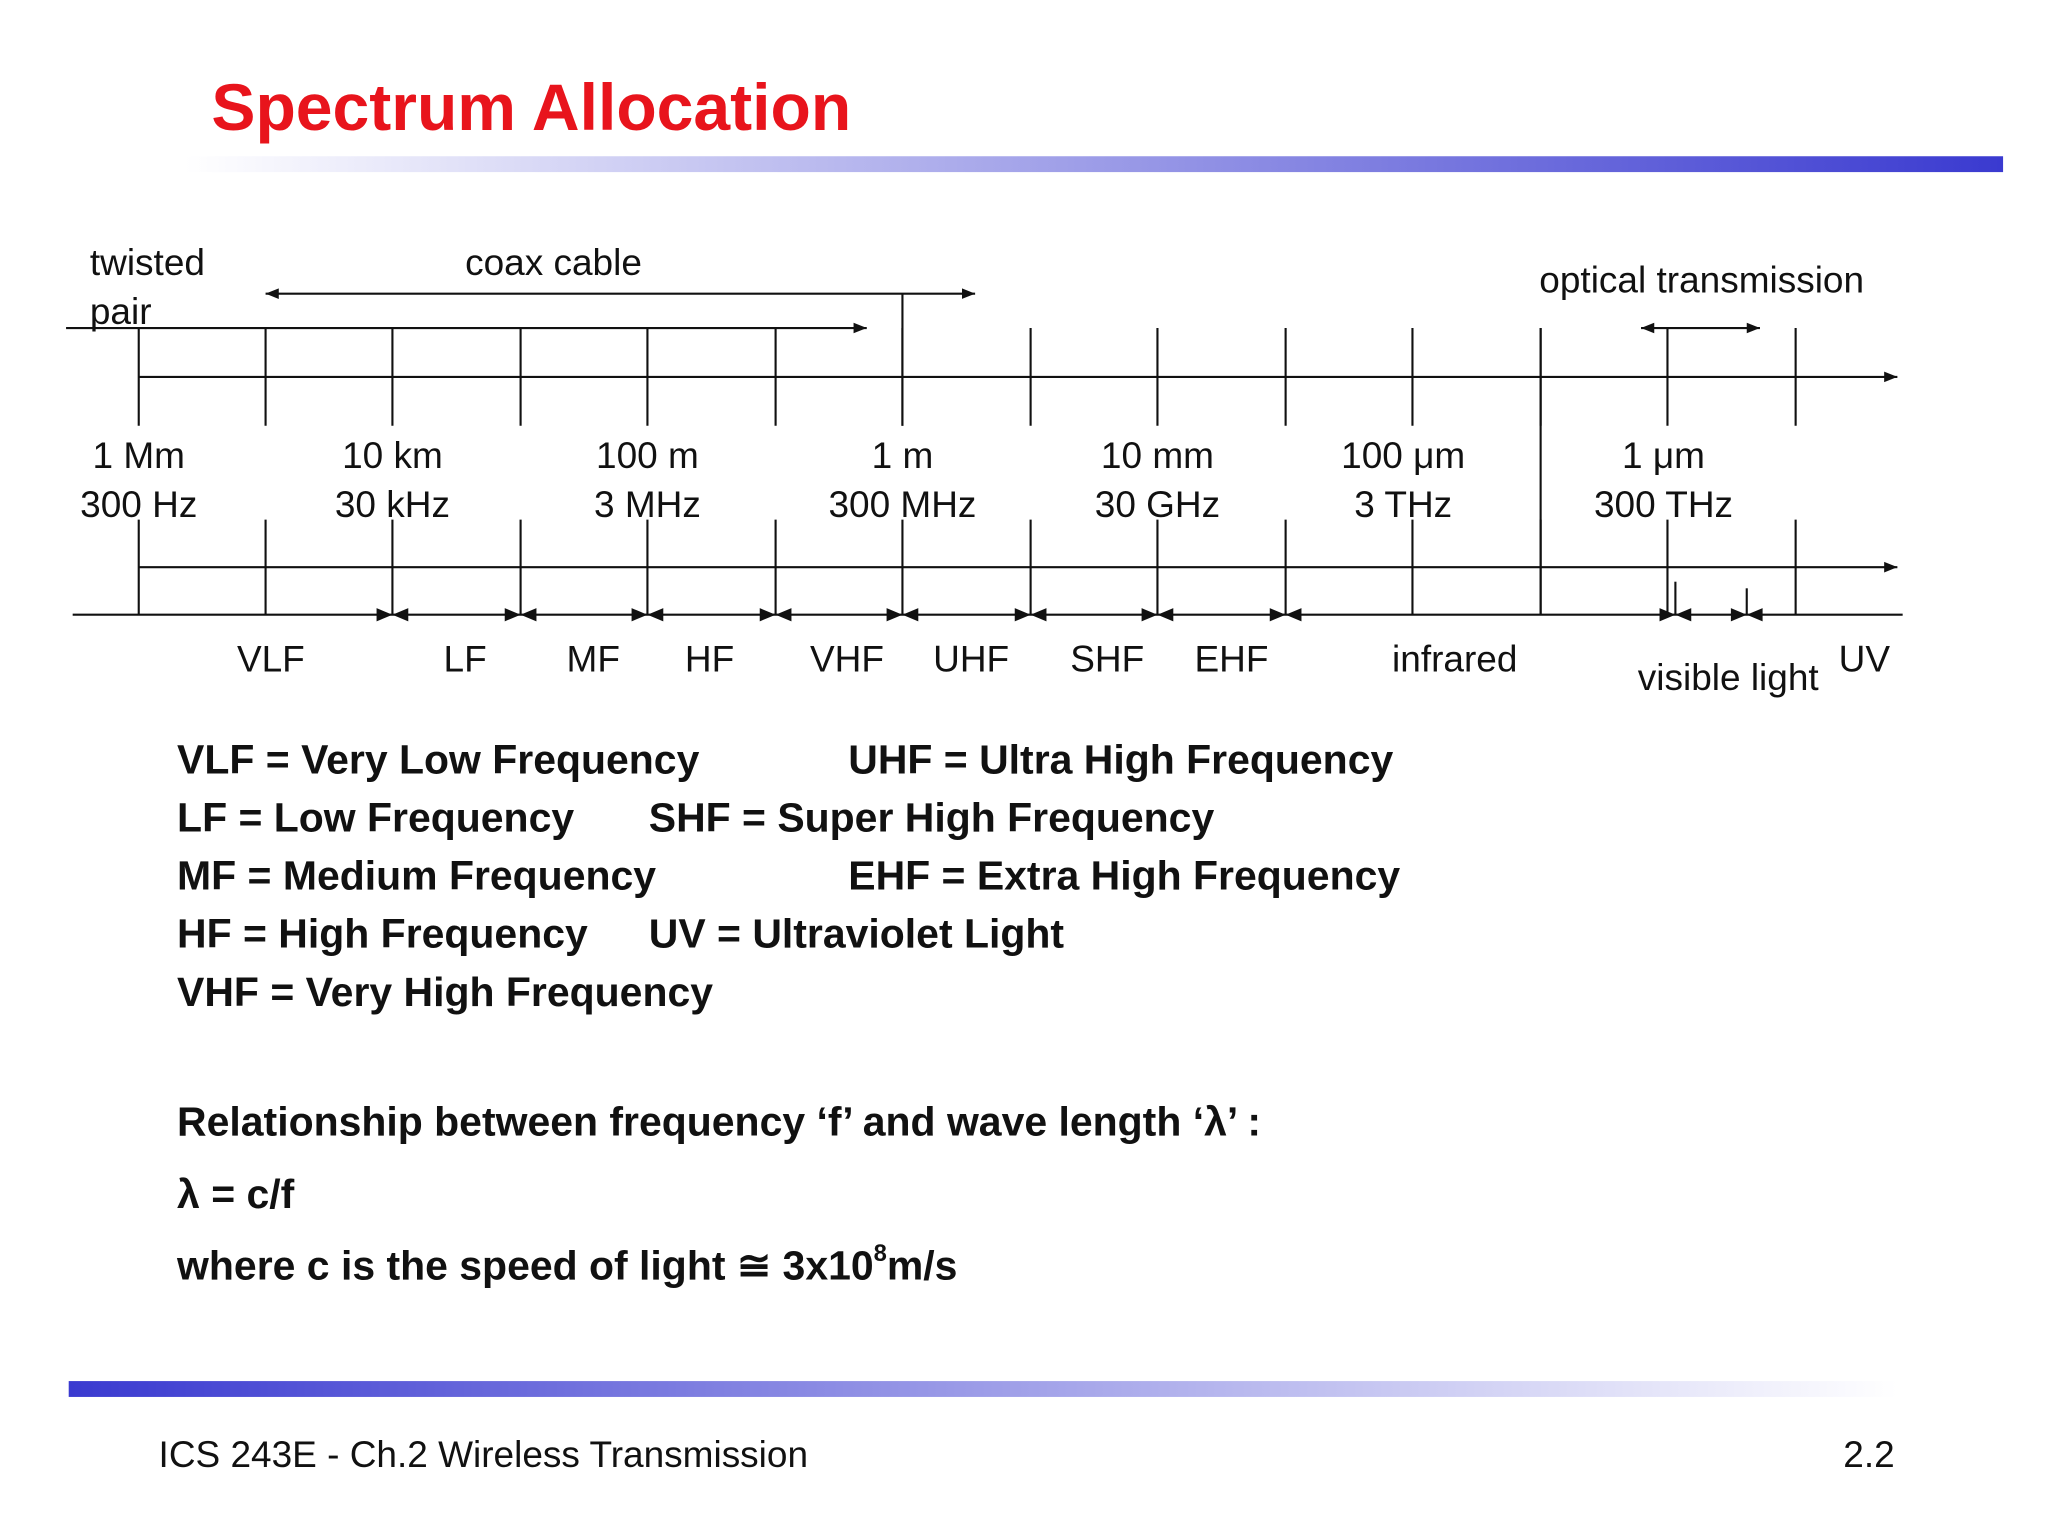 This screenshot has height=1536, width=2048. I want to click on band-label: LF, so click(465, 659).